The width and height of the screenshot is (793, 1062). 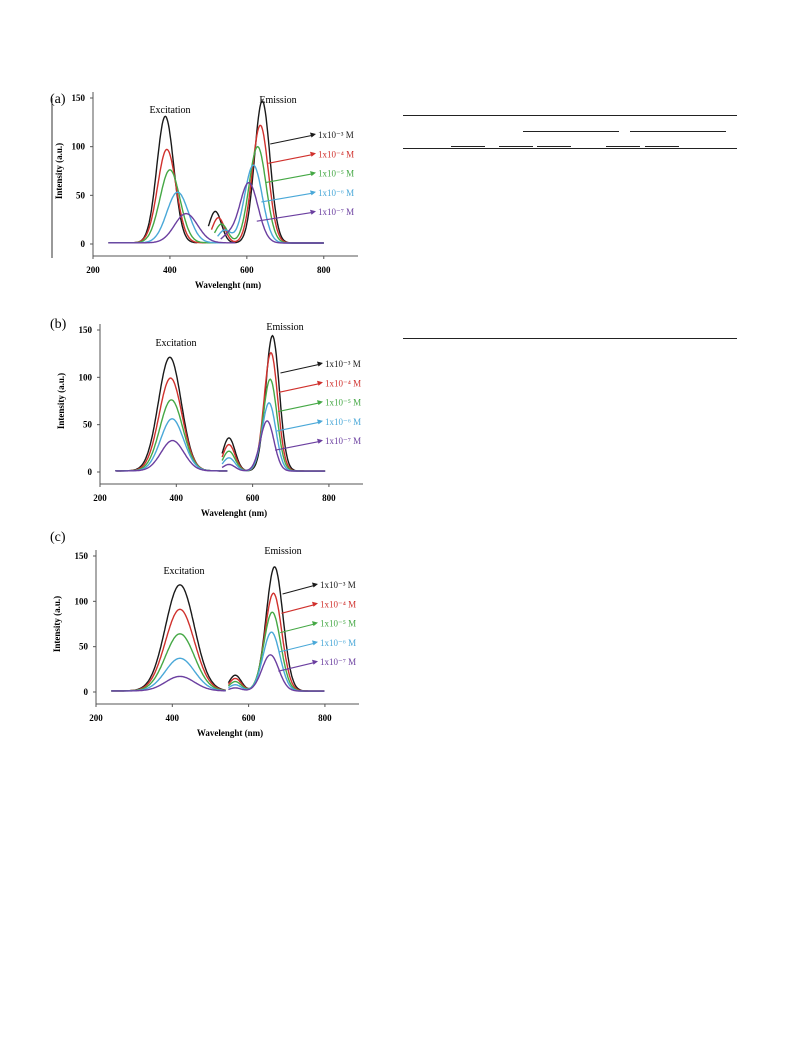 I want to click on table-group-rule-left, so click(x=571, y=131).